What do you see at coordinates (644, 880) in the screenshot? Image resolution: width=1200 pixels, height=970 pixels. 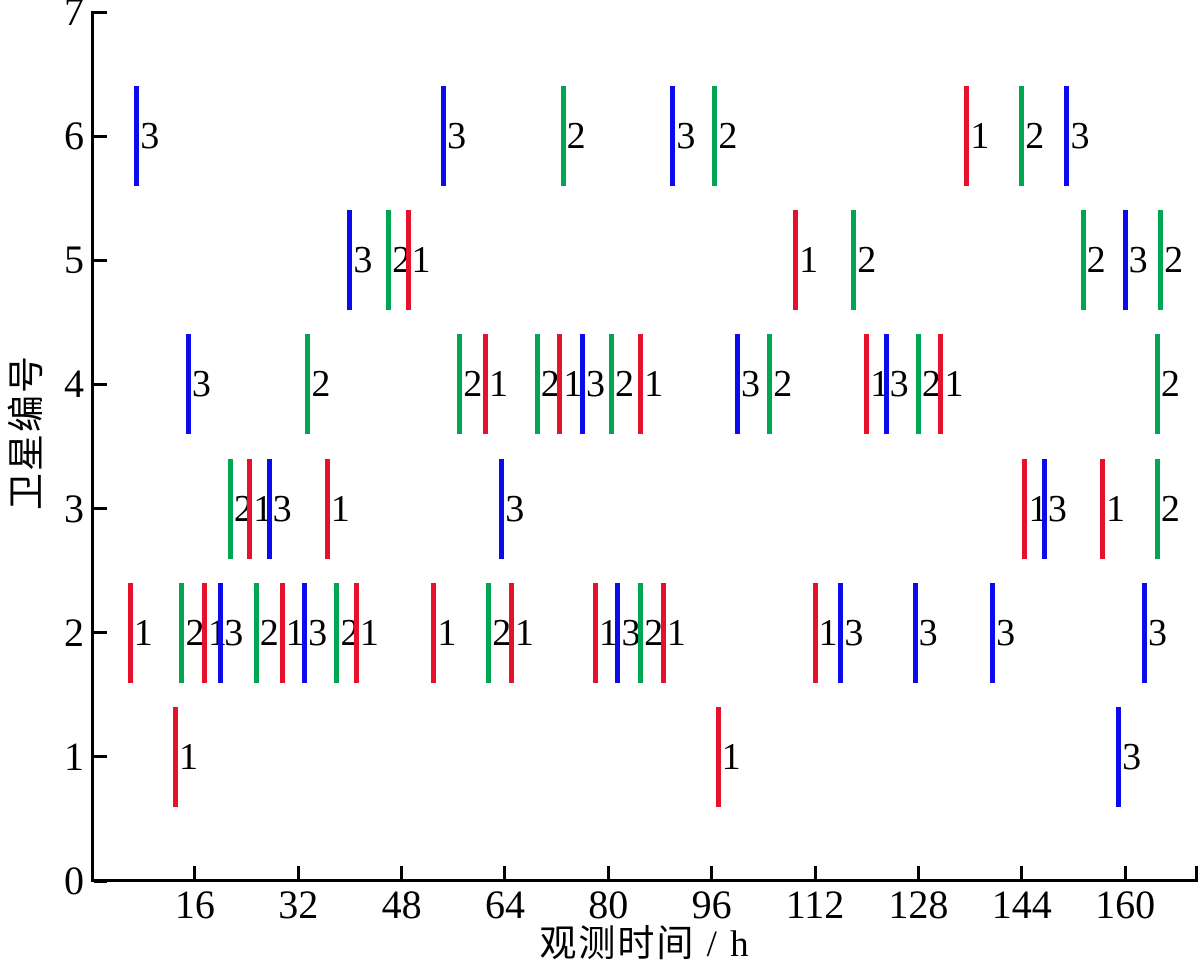 I see `x-axis-line` at bounding box center [644, 880].